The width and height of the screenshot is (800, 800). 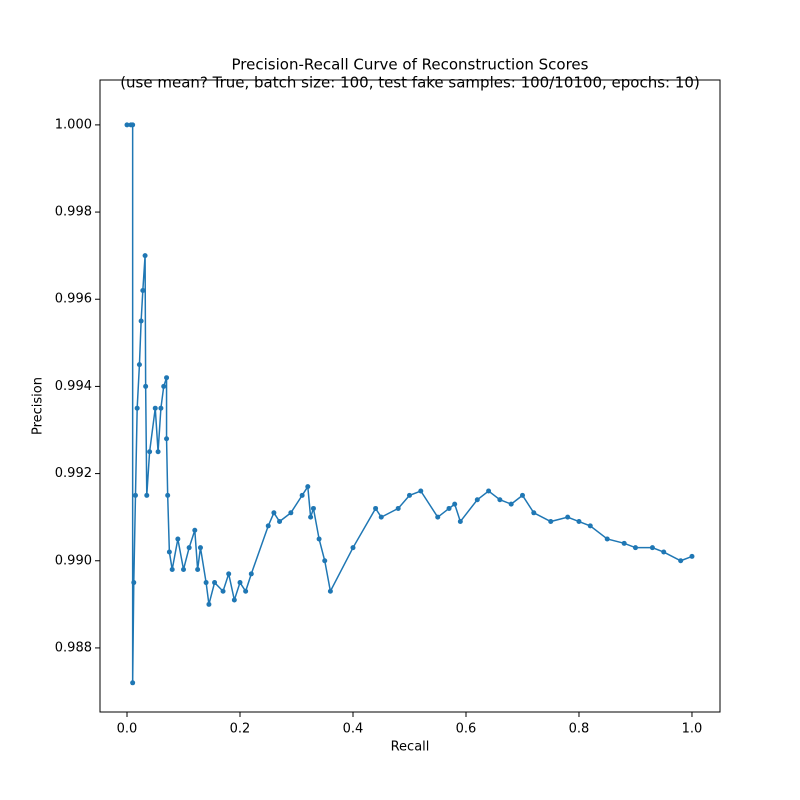 What do you see at coordinates (579, 729) in the screenshot?
I see `x-tick-label: 0.8` at bounding box center [579, 729].